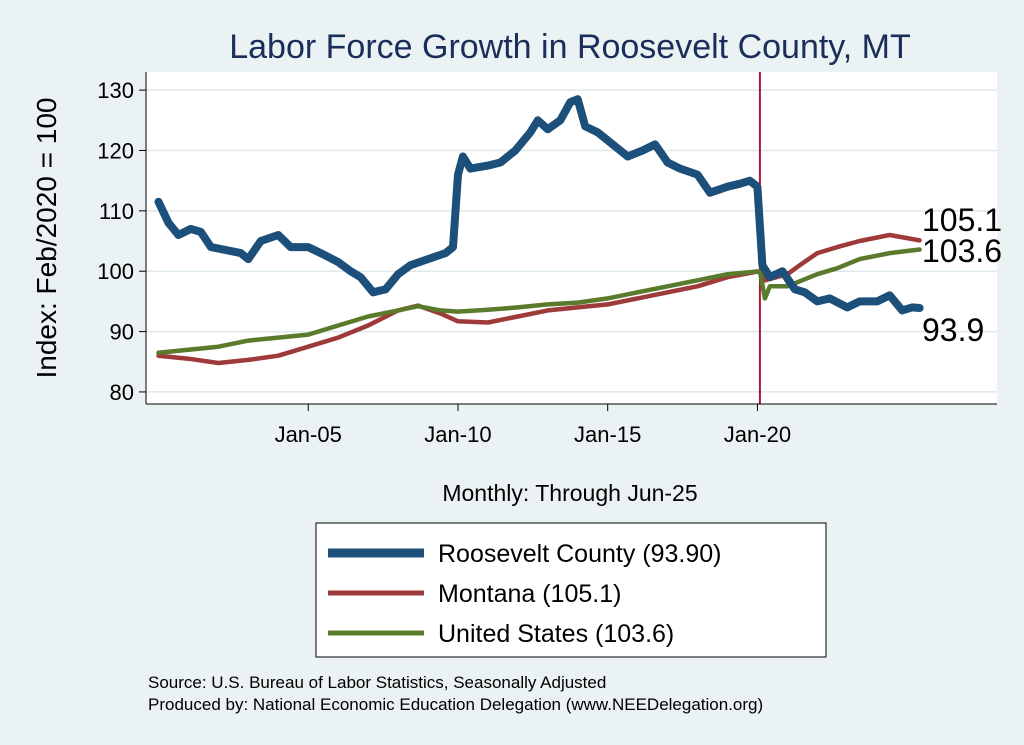  What do you see at coordinates (115, 90) in the screenshot?
I see `y-tick-label: 130` at bounding box center [115, 90].